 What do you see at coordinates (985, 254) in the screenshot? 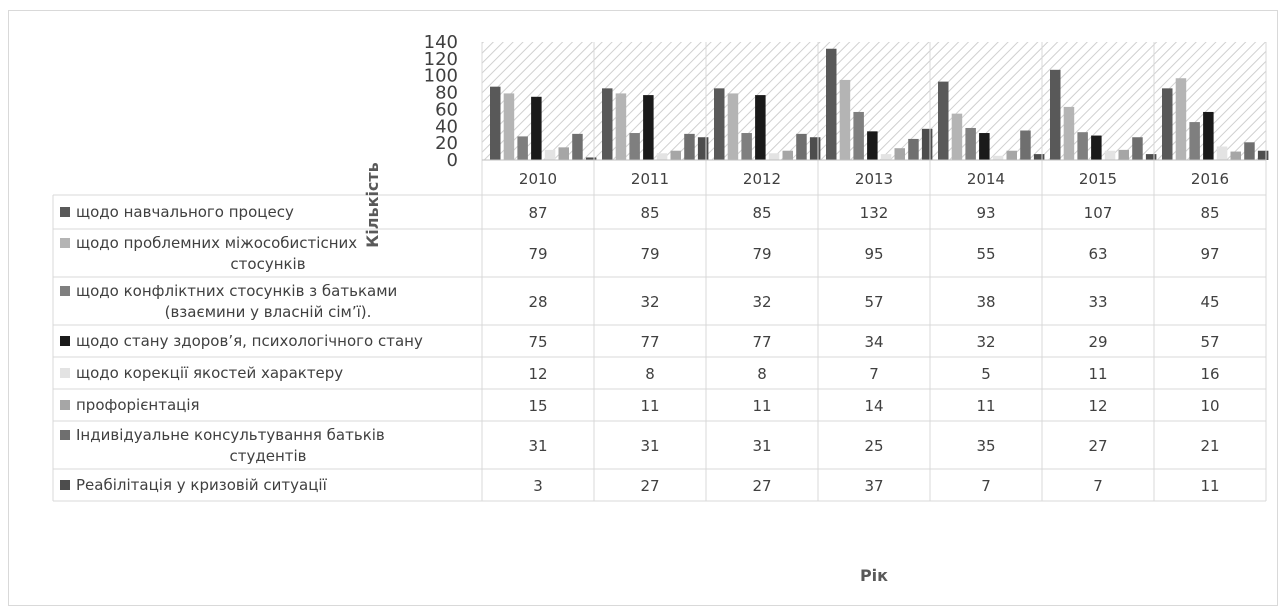
I see `data-label: 55` at bounding box center [985, 254].